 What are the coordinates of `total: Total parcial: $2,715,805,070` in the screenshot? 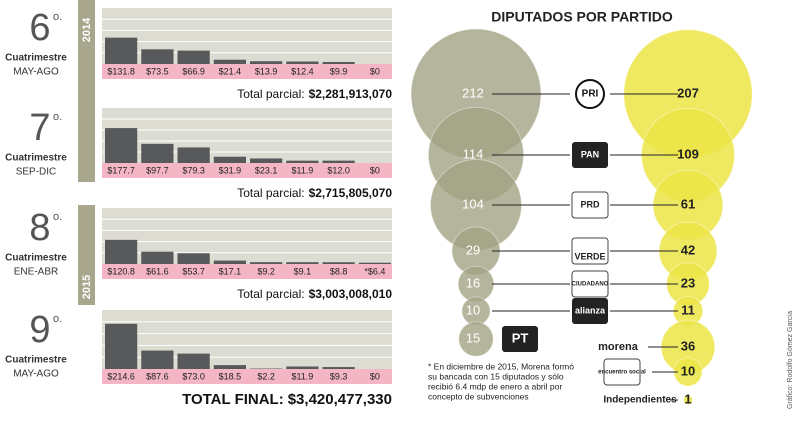 It's located at (314, 193).